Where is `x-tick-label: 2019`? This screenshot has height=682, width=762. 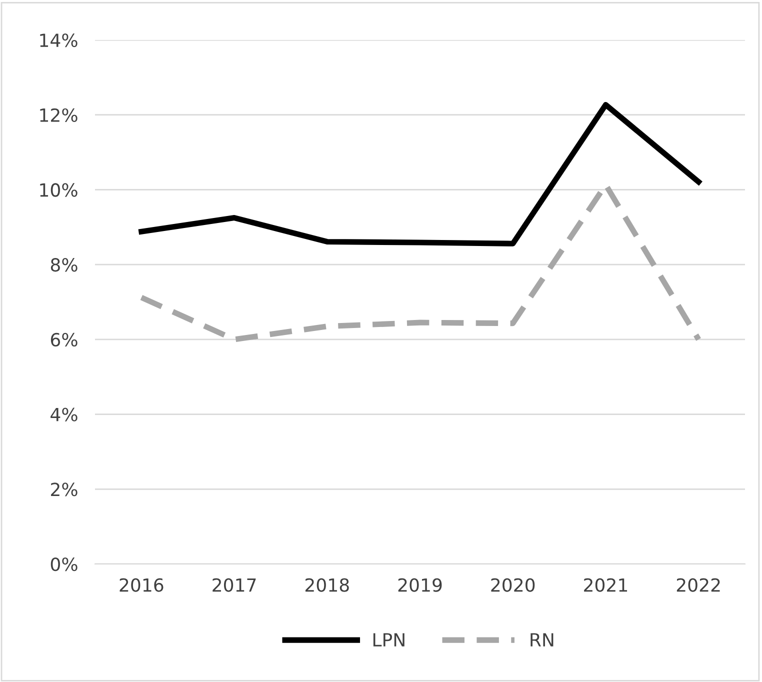 x-tick-label: 2019 is located at coordinates (420, 585).